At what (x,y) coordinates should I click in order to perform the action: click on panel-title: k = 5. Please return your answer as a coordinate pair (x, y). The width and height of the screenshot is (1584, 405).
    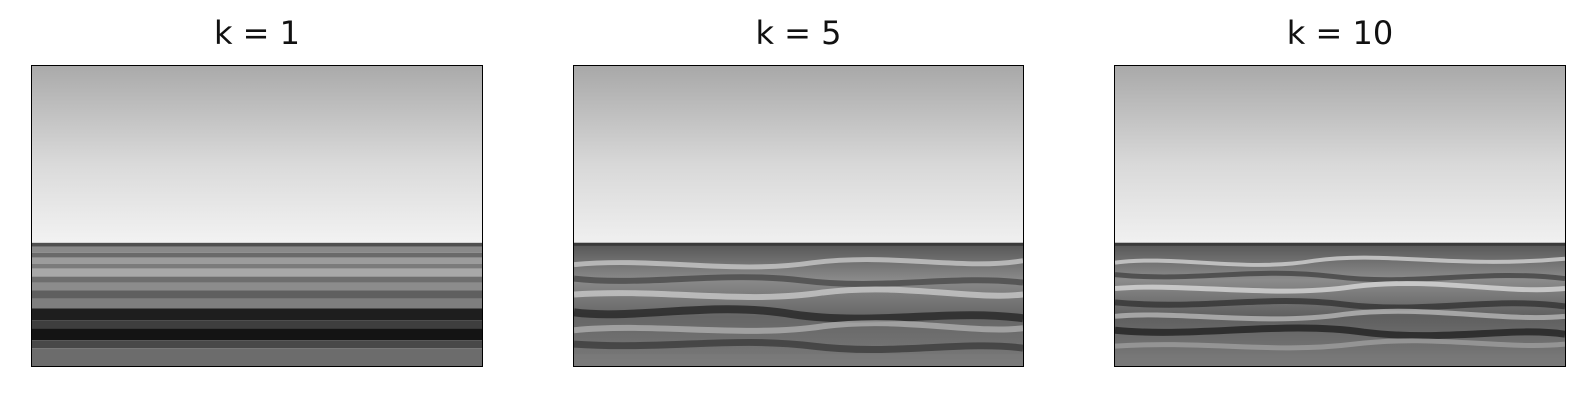
    Looking at the image, I should click on (798, 33).